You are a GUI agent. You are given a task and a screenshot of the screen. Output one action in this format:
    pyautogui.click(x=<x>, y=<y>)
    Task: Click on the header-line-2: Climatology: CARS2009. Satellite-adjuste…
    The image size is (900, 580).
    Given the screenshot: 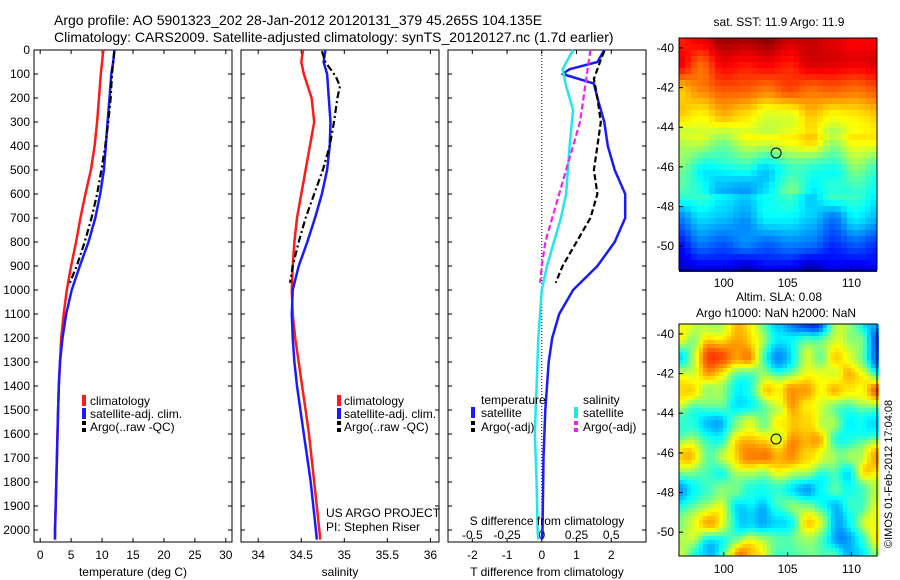 What is the action you would take?
    pyautogui.click(x=334, y=37)
    